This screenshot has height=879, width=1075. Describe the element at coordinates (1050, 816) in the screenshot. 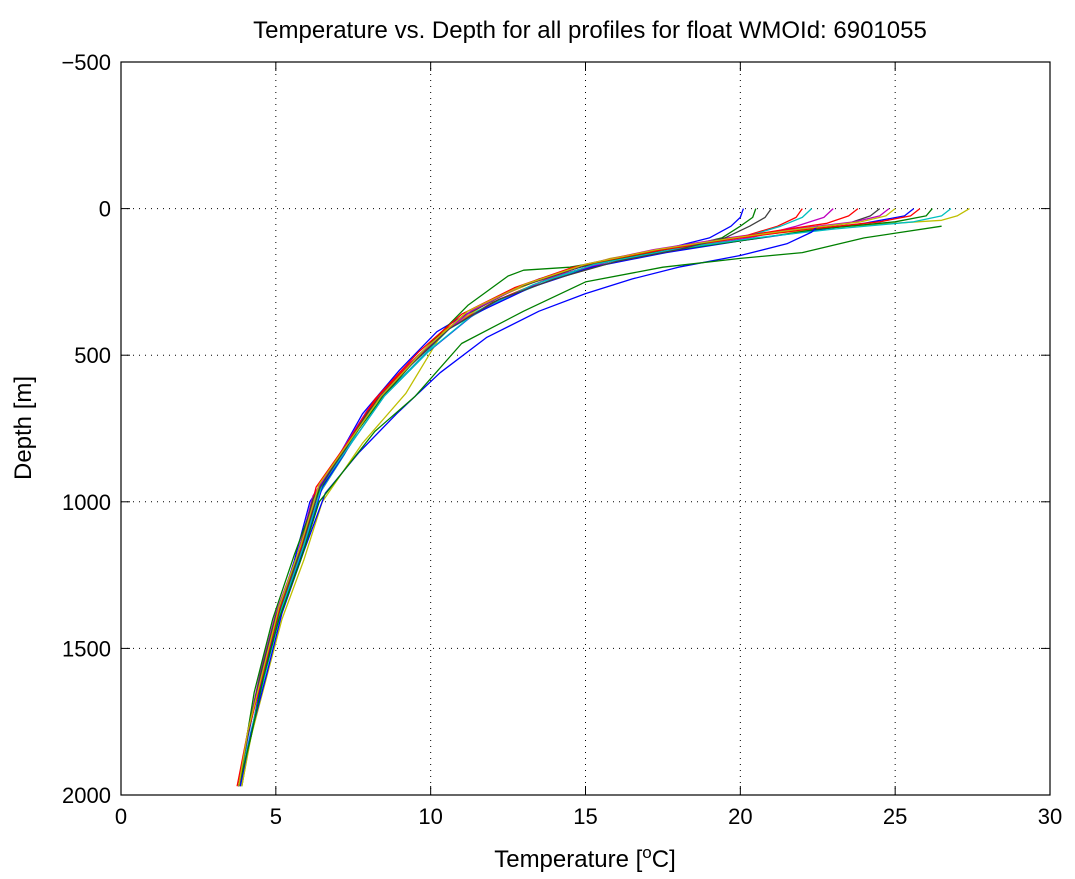

I see `x-tick-label: 30` at that location.